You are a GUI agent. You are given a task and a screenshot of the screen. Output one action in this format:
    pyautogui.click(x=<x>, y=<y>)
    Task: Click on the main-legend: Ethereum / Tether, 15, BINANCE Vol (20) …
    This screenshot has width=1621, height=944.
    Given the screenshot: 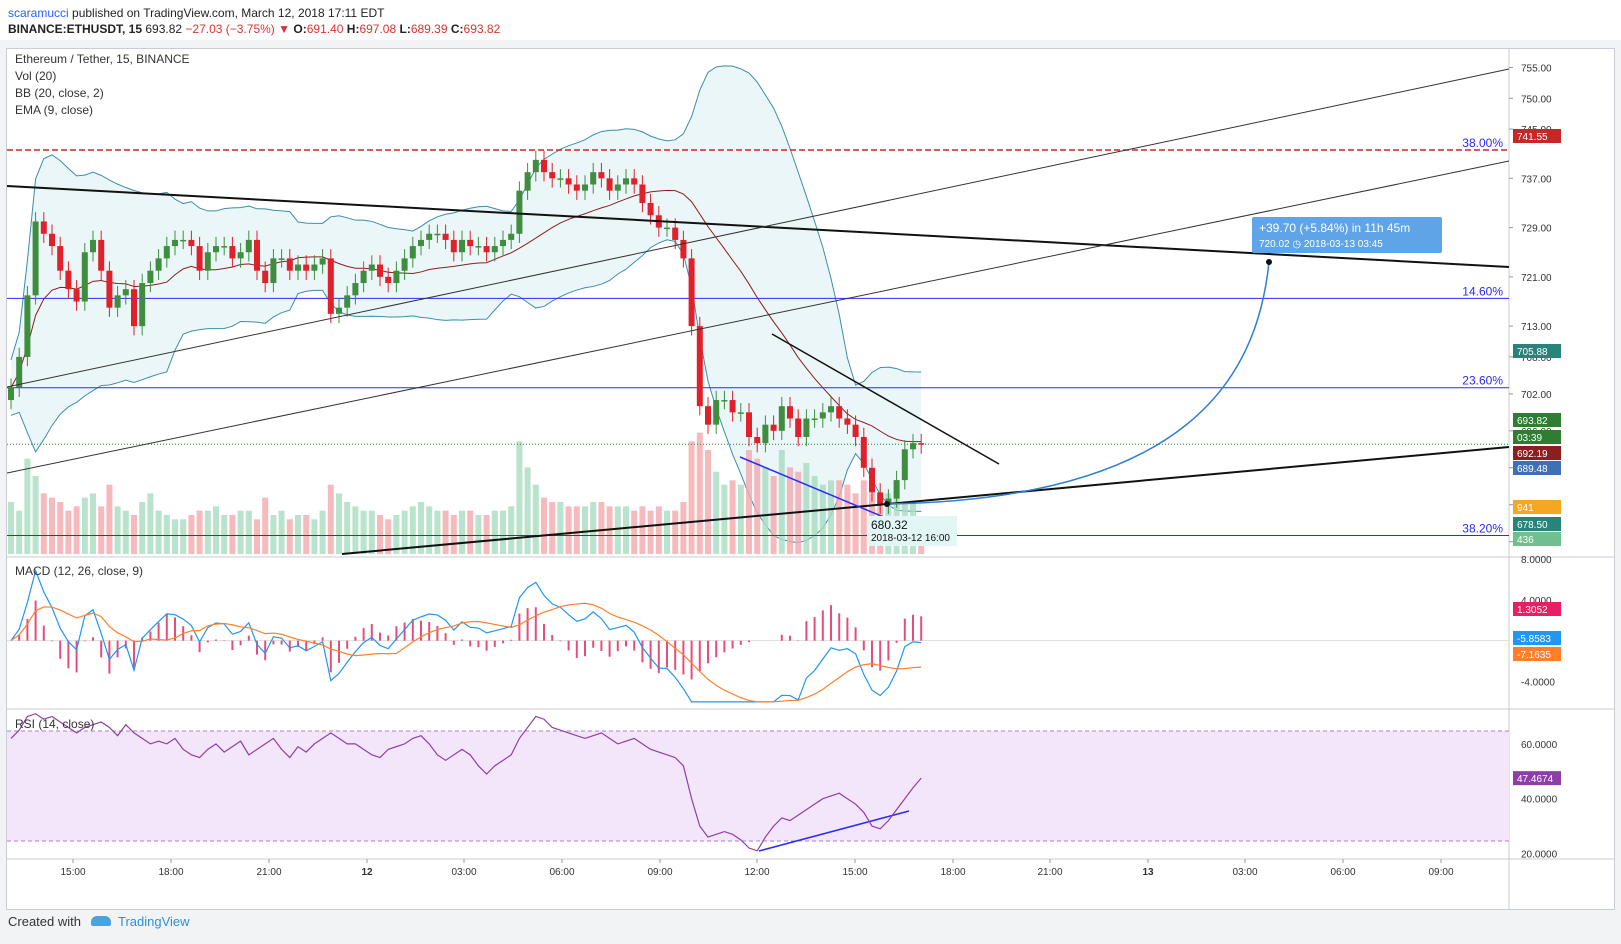 What is the action you would take?
    pyautogui.click(x=102, y=85)
    